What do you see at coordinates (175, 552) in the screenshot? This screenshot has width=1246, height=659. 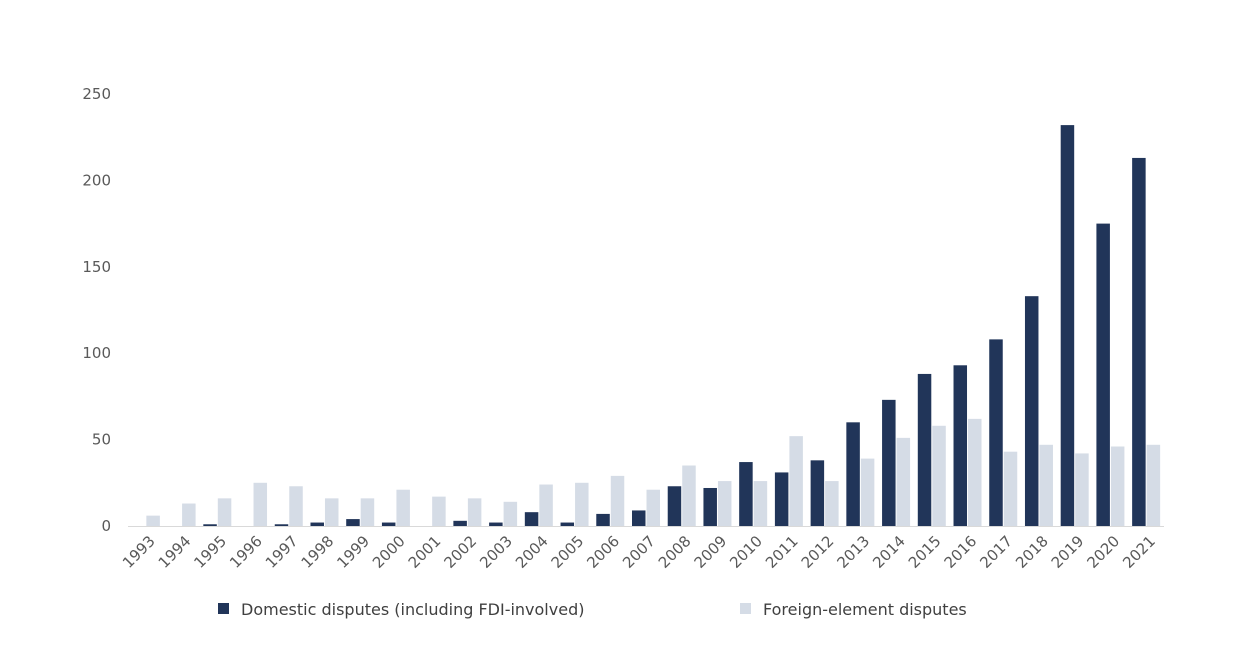 I see `x-tick-label: 1994` at bounding box center [175, 552].